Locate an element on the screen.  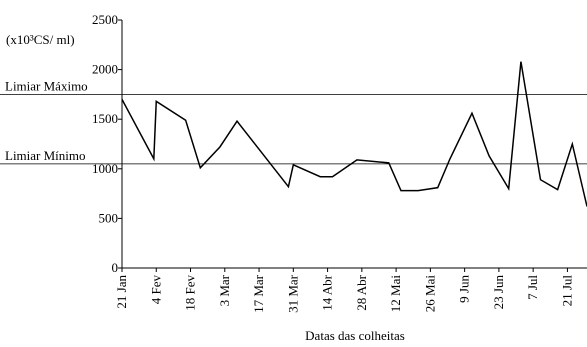
x-tick-label: 23 Jun is located at coordinates (498, 292).